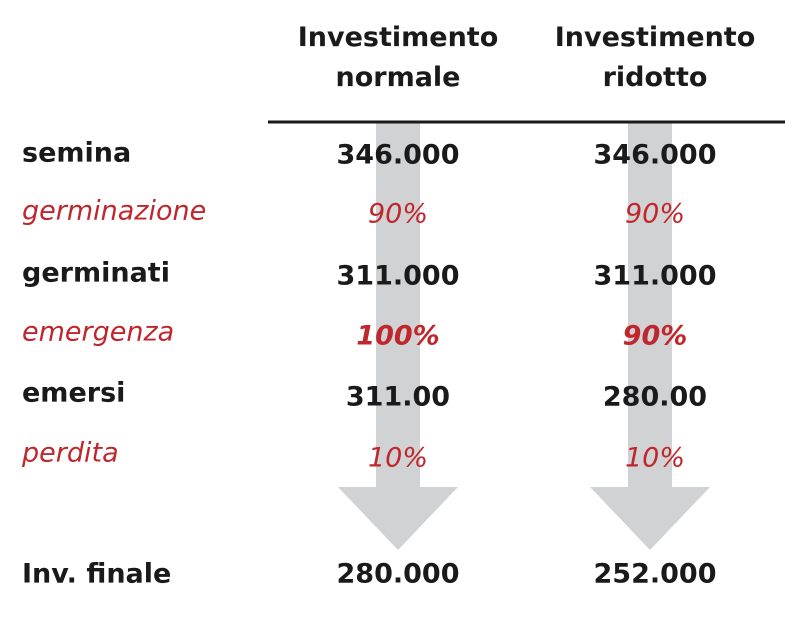  I want to click on row-label: emergenza, so click(98, 332).